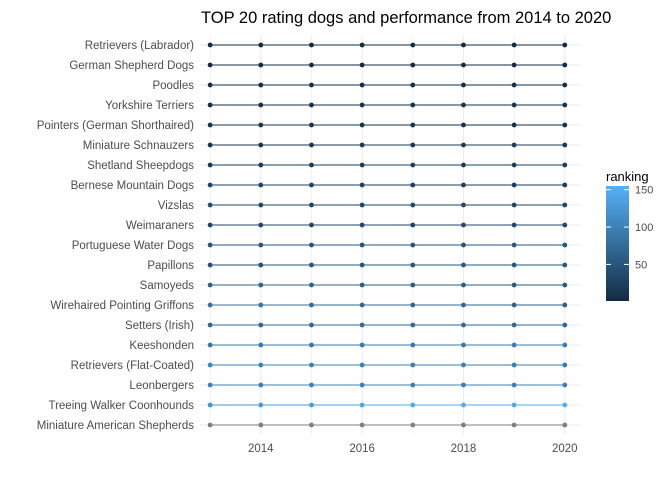 This screenshot has height=480, width=672. Describe the element at coordinates (161, 346) in the screenshot. I see `y-tick-label: Keeshonden` at that location.